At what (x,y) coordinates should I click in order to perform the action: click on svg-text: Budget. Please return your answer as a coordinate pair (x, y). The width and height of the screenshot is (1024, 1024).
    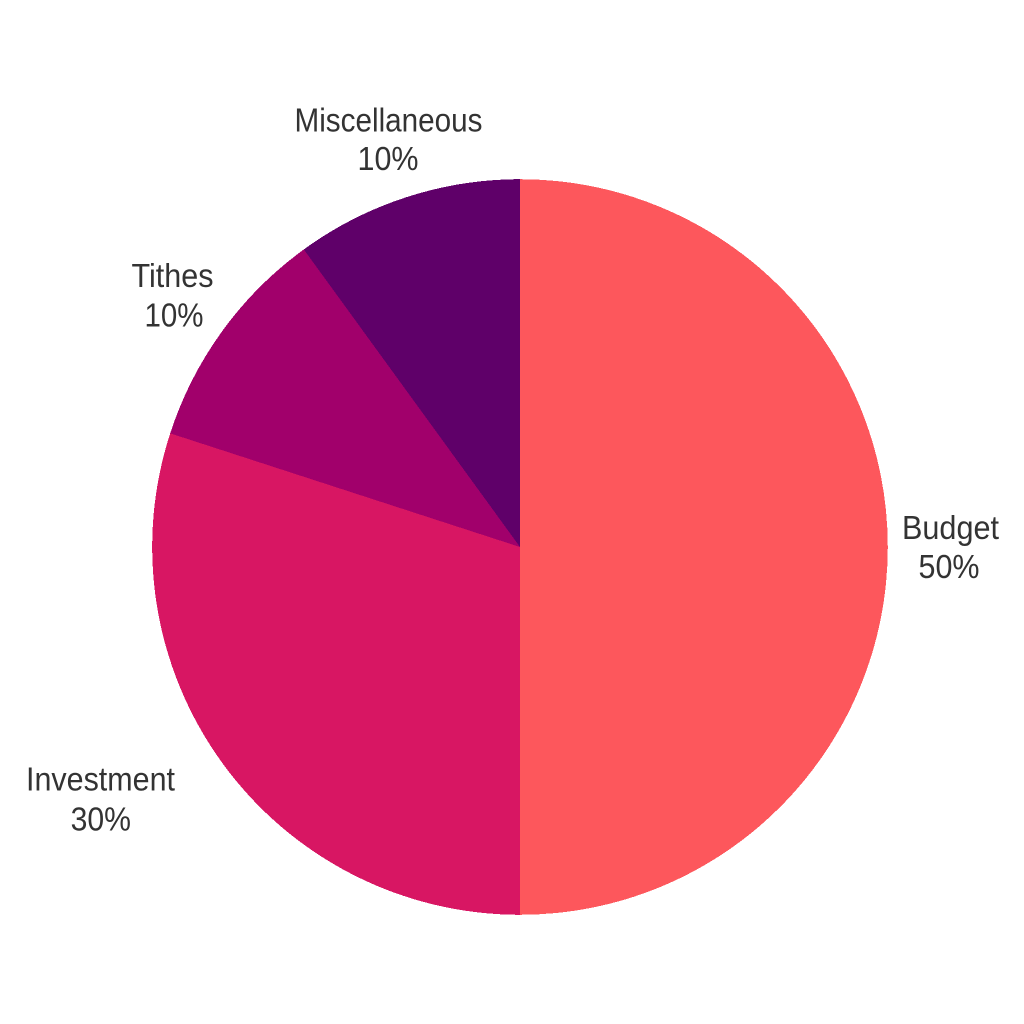
    Looking at the image, I should click on (950, 527).